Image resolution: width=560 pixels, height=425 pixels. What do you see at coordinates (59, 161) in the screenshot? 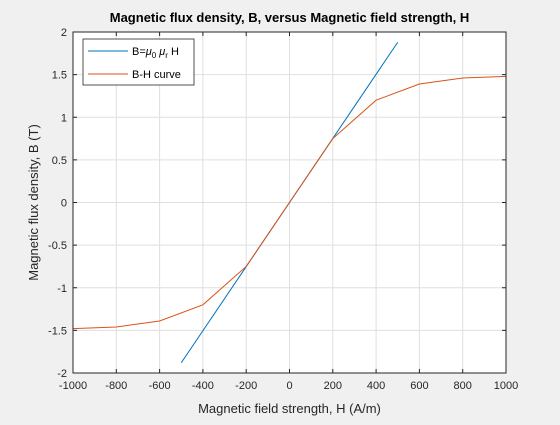
I see `y-tick-label: 0.5` at bounding box center [59, 161].